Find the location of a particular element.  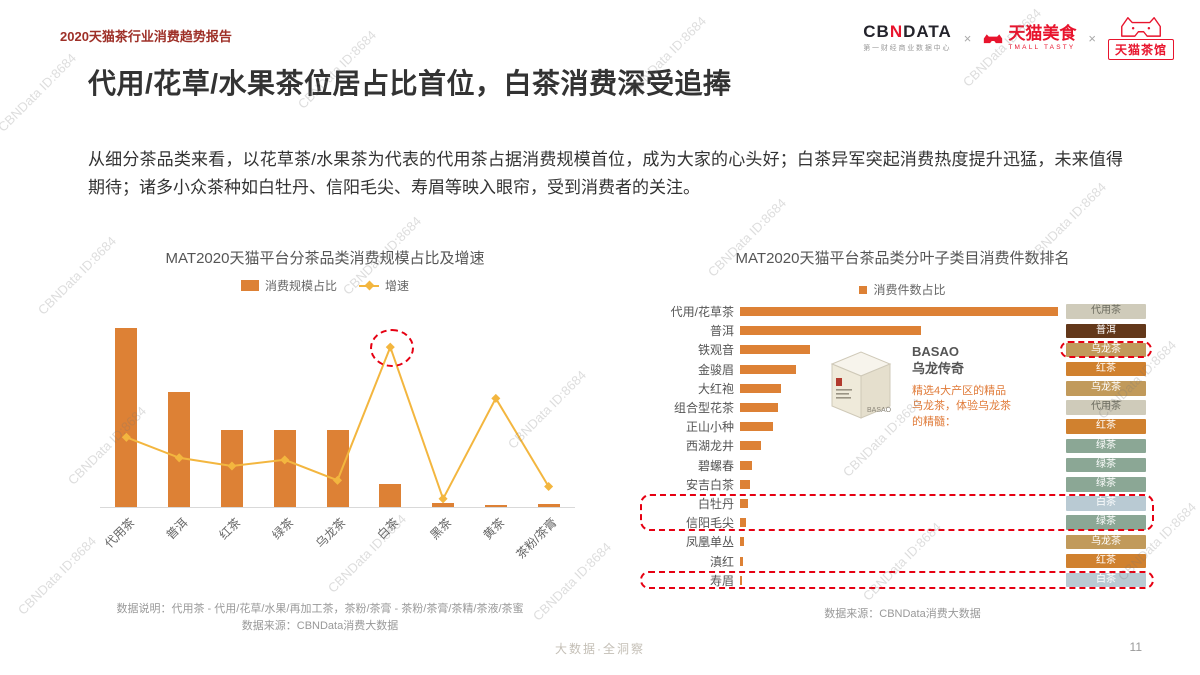

x-axis-label: 乌龙茶 is located at coordinates (331, 533).